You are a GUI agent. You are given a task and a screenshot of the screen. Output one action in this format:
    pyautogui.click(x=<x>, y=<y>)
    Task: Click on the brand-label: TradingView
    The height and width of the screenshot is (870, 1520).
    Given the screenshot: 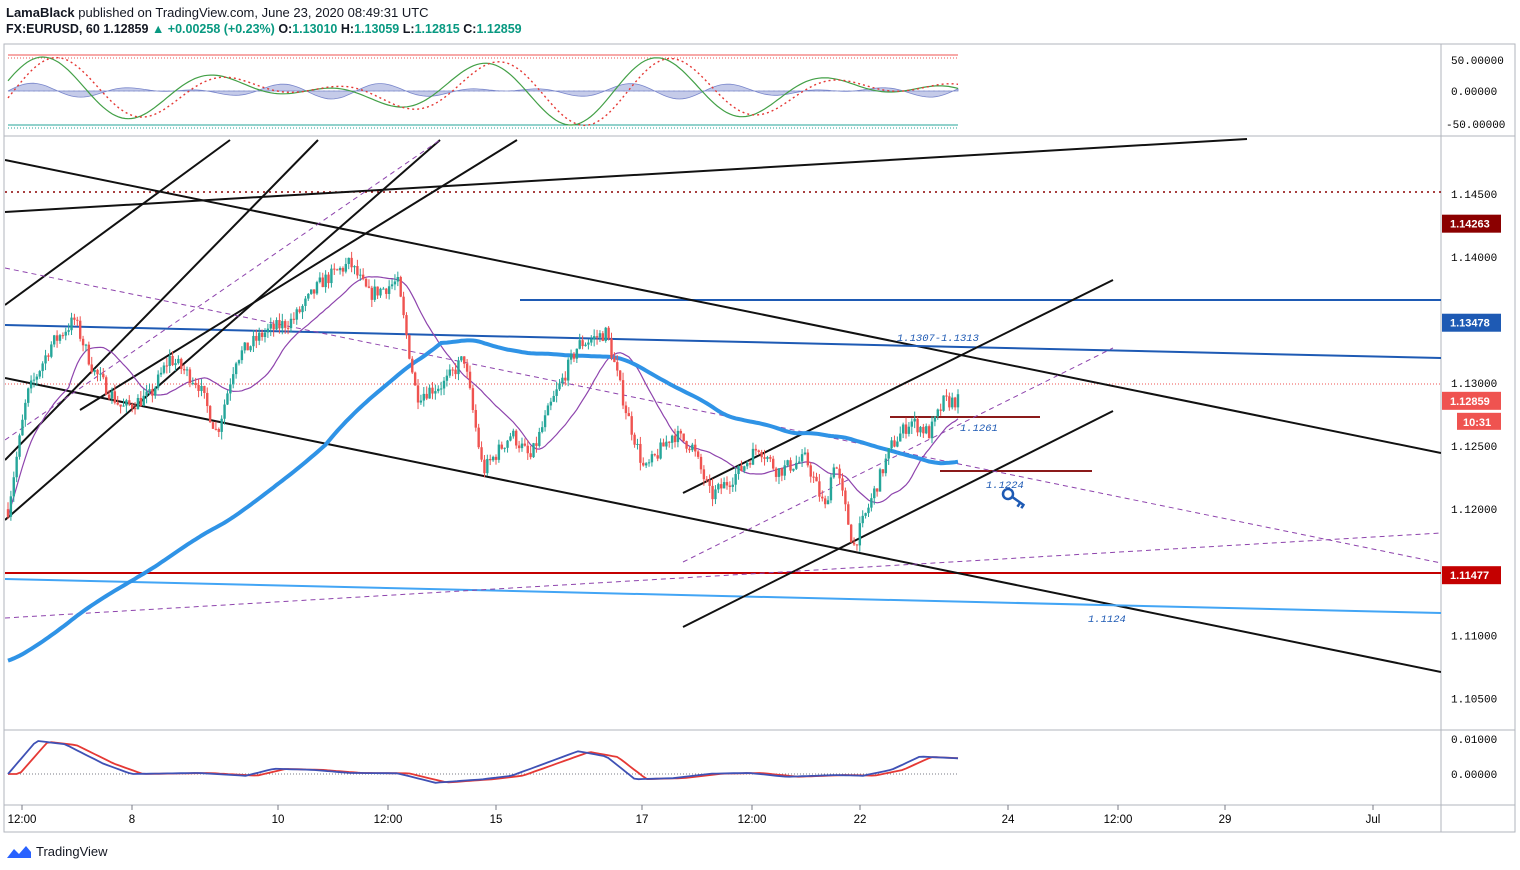 What is the action you would take?
    pyautogui.click(x=72, y=851)
    